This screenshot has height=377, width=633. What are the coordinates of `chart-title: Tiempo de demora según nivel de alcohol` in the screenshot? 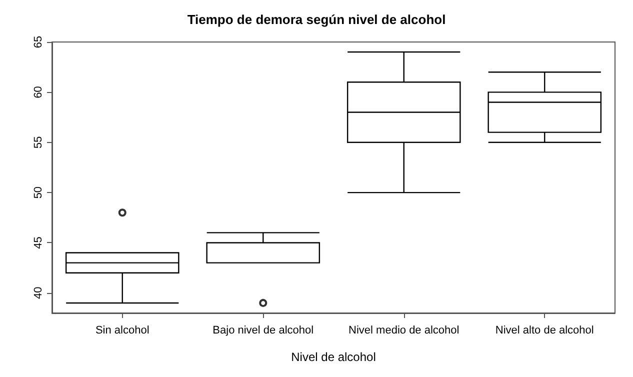 It's located at (316, 19).